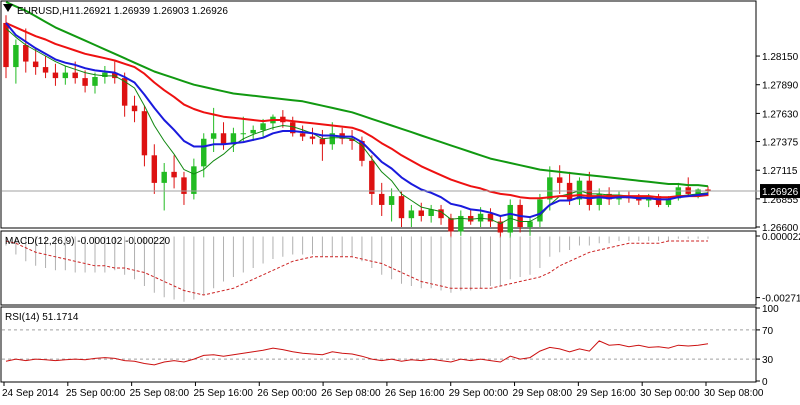 The width and height of the screenshot is (800, 405). Describe the element at coordinates (734, 393) in the screenshot. I see `x-tick-label: 30 Sep 08:00` at that location.